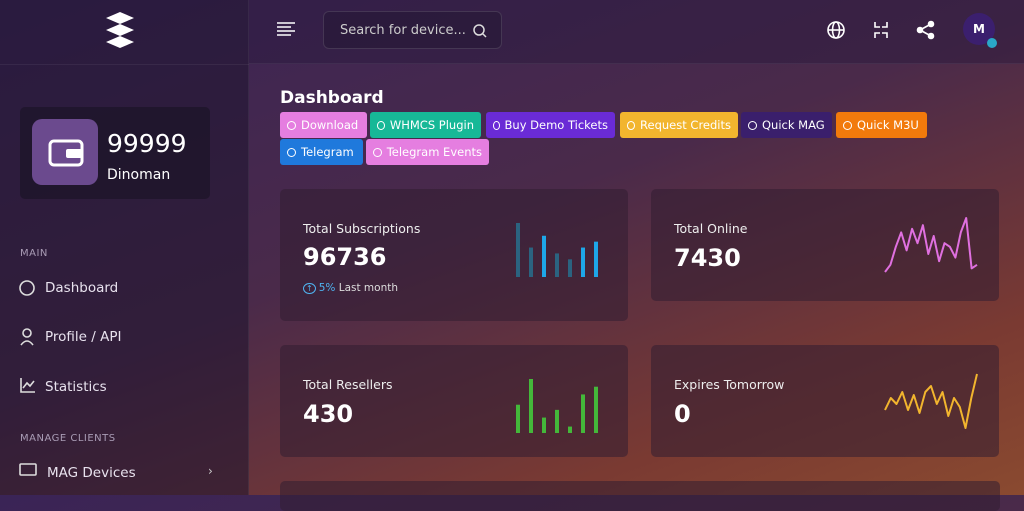  I want to click on action-button: Quick MAG, so click(786, 125).